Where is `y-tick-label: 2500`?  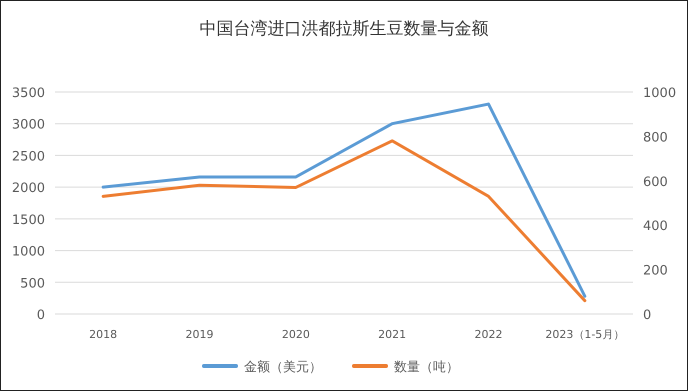 y-tick-label: 2500 is located at coordinates (28, 156).